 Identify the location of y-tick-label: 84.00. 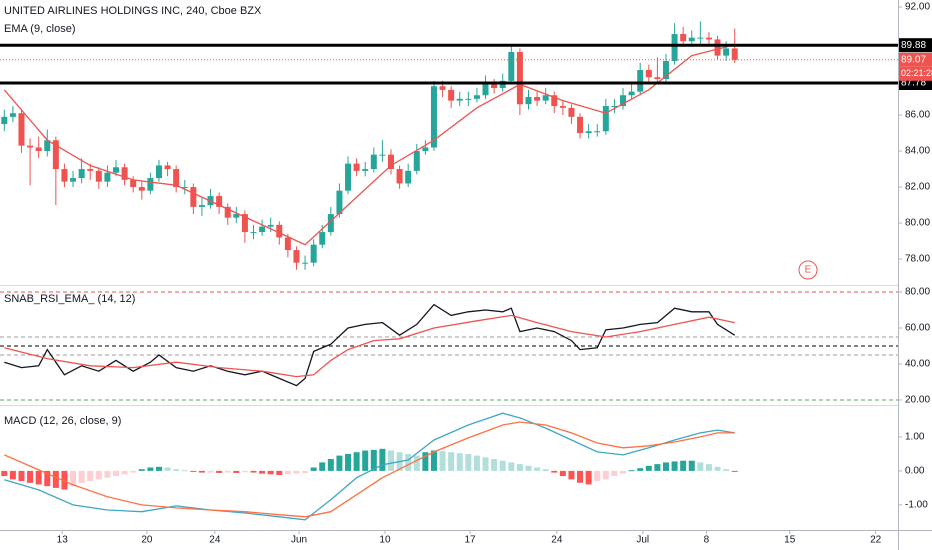
(917, 151).